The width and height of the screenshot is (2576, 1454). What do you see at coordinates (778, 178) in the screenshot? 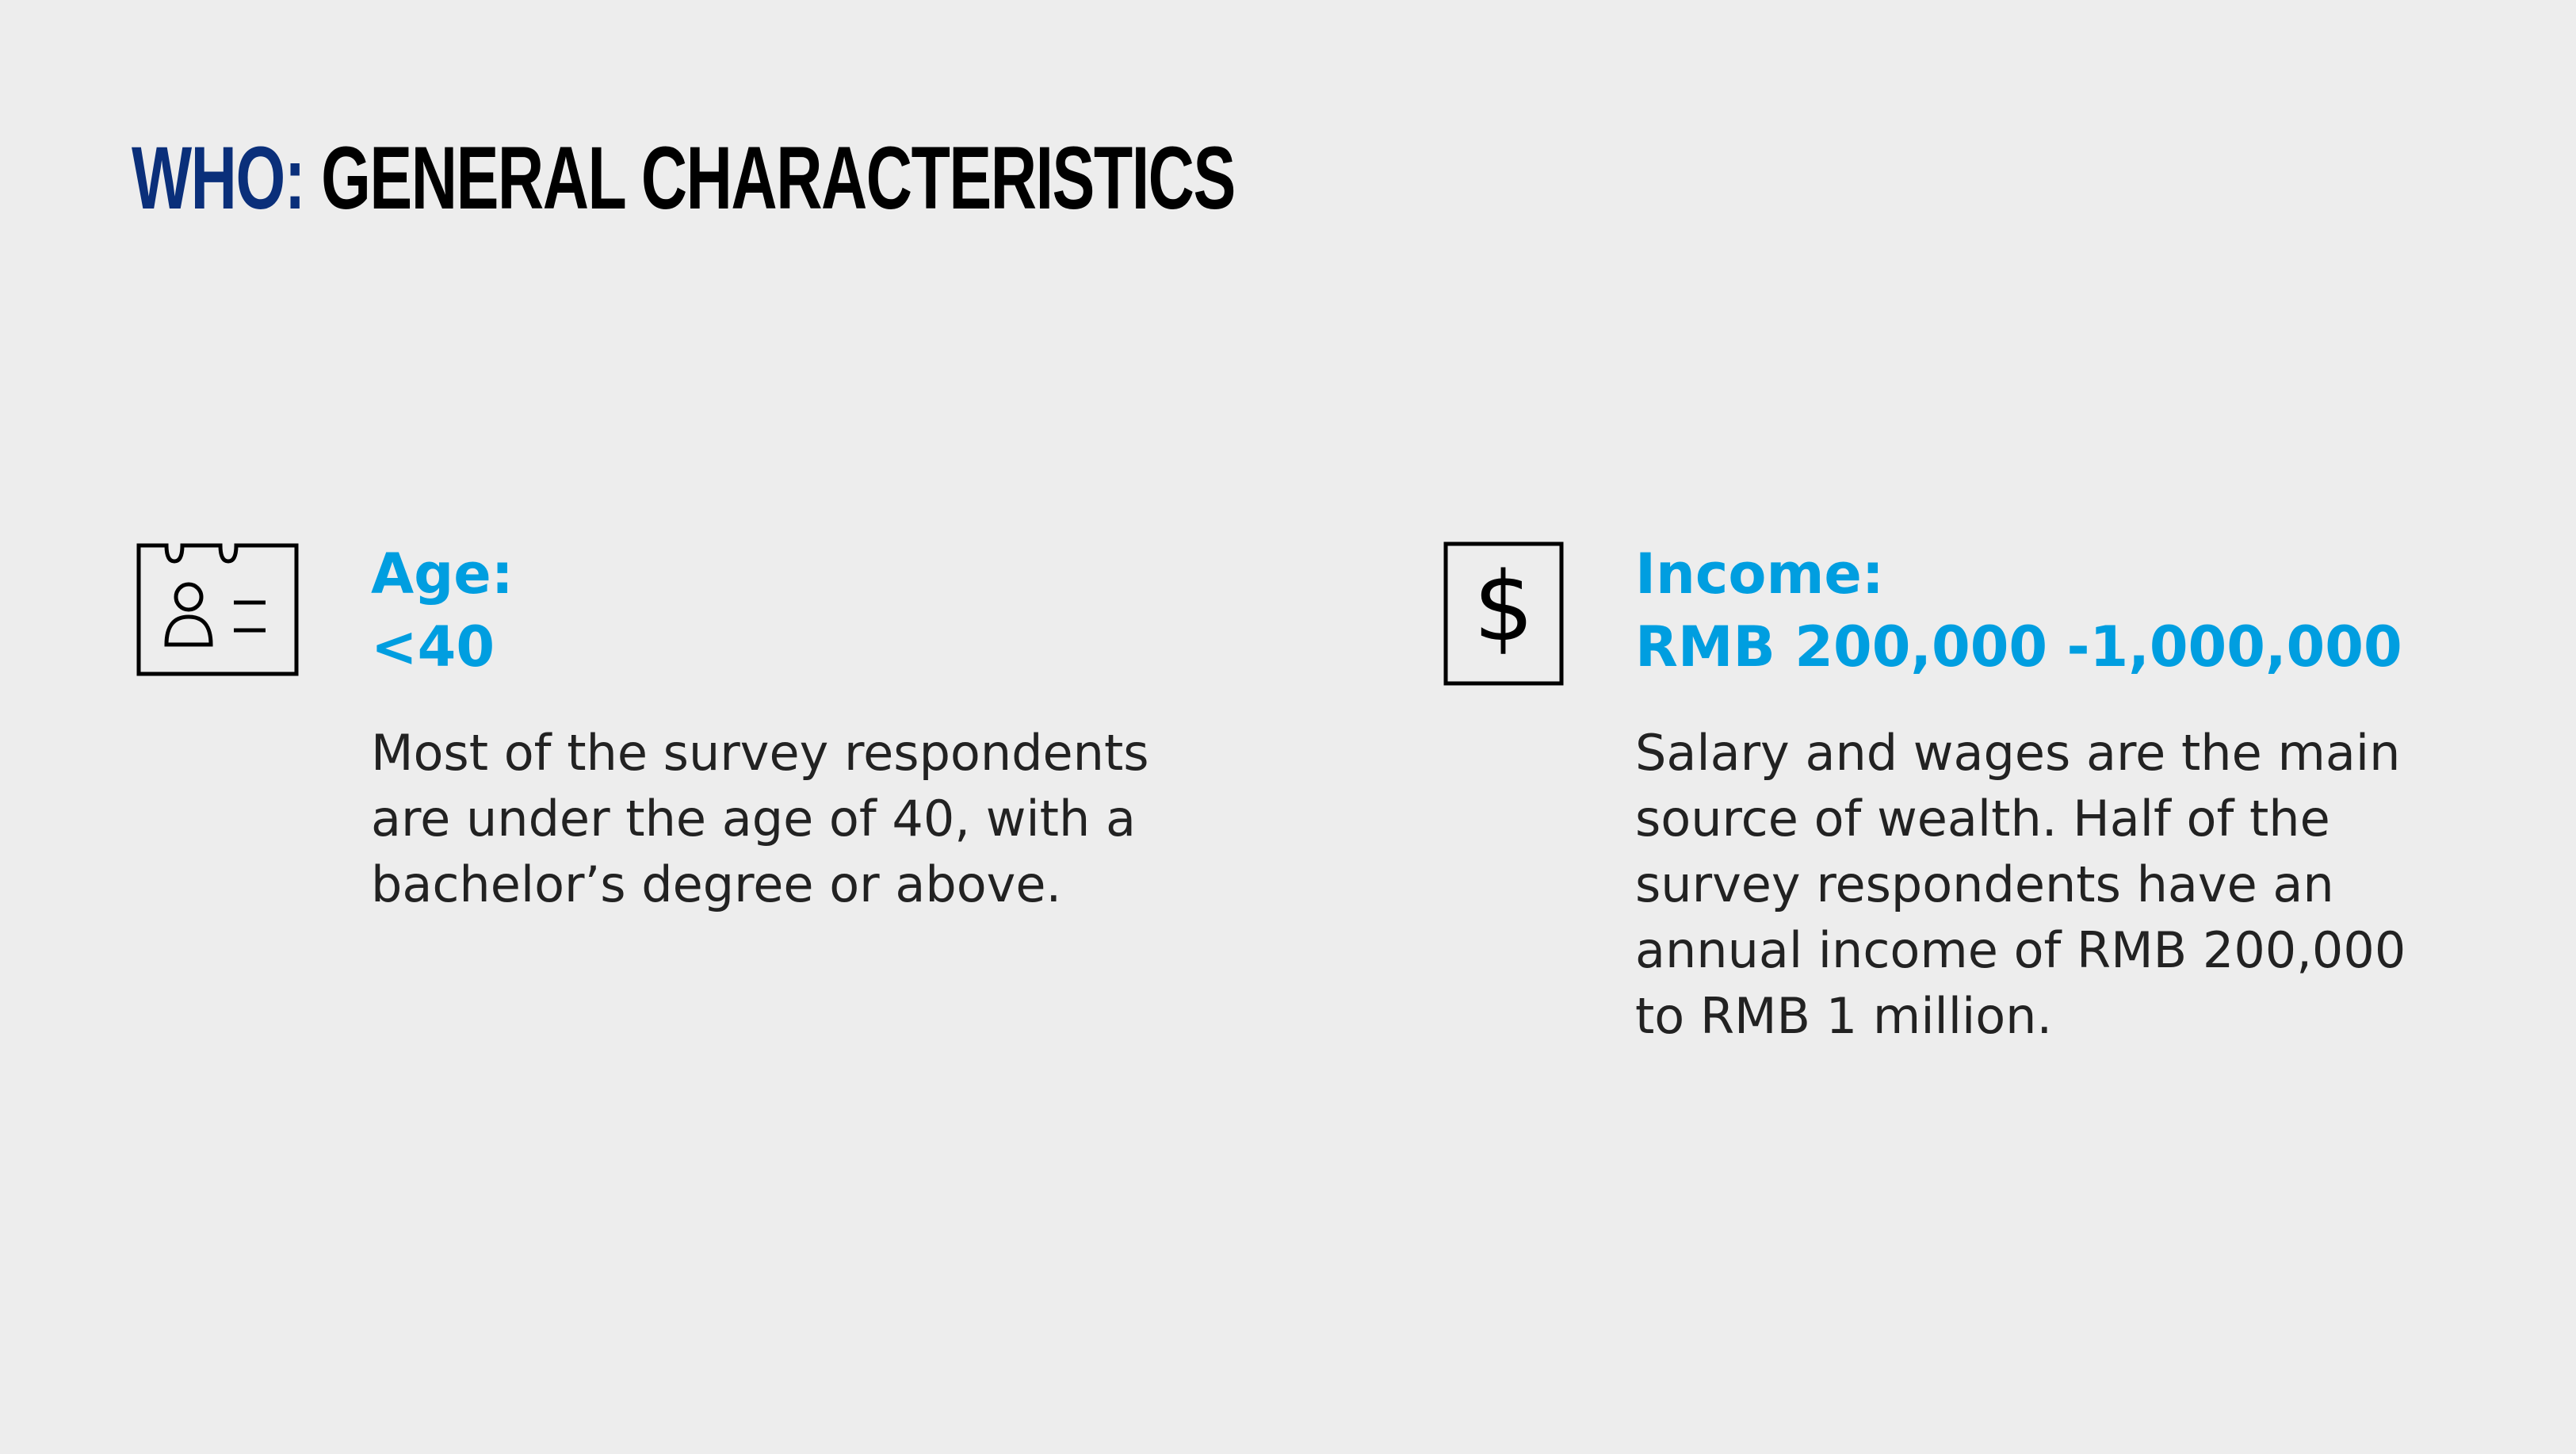
I see `title-rest: GENERAL CHARACTERISTICS` at bounding box center [778, 178].